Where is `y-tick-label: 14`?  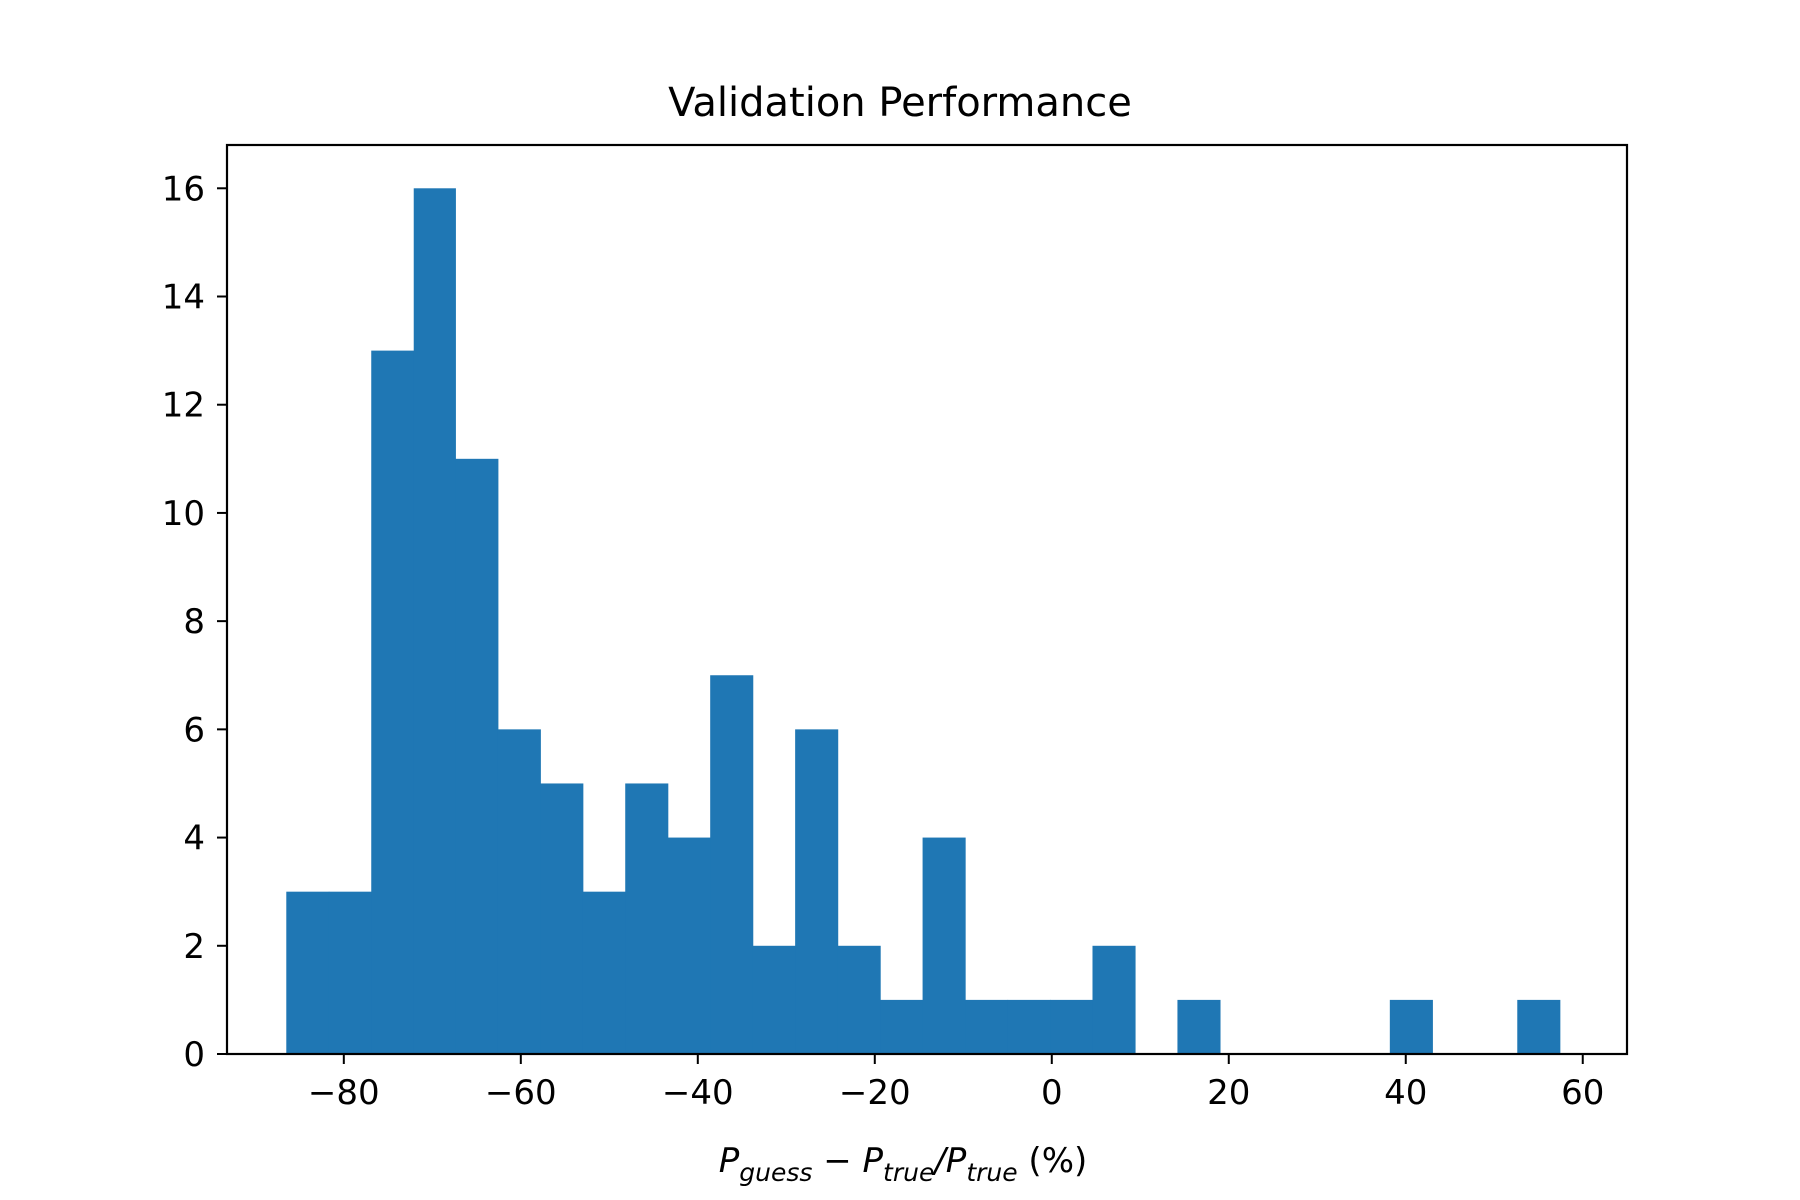 y-tick-label: 14 is located at coordinates (183, 298).